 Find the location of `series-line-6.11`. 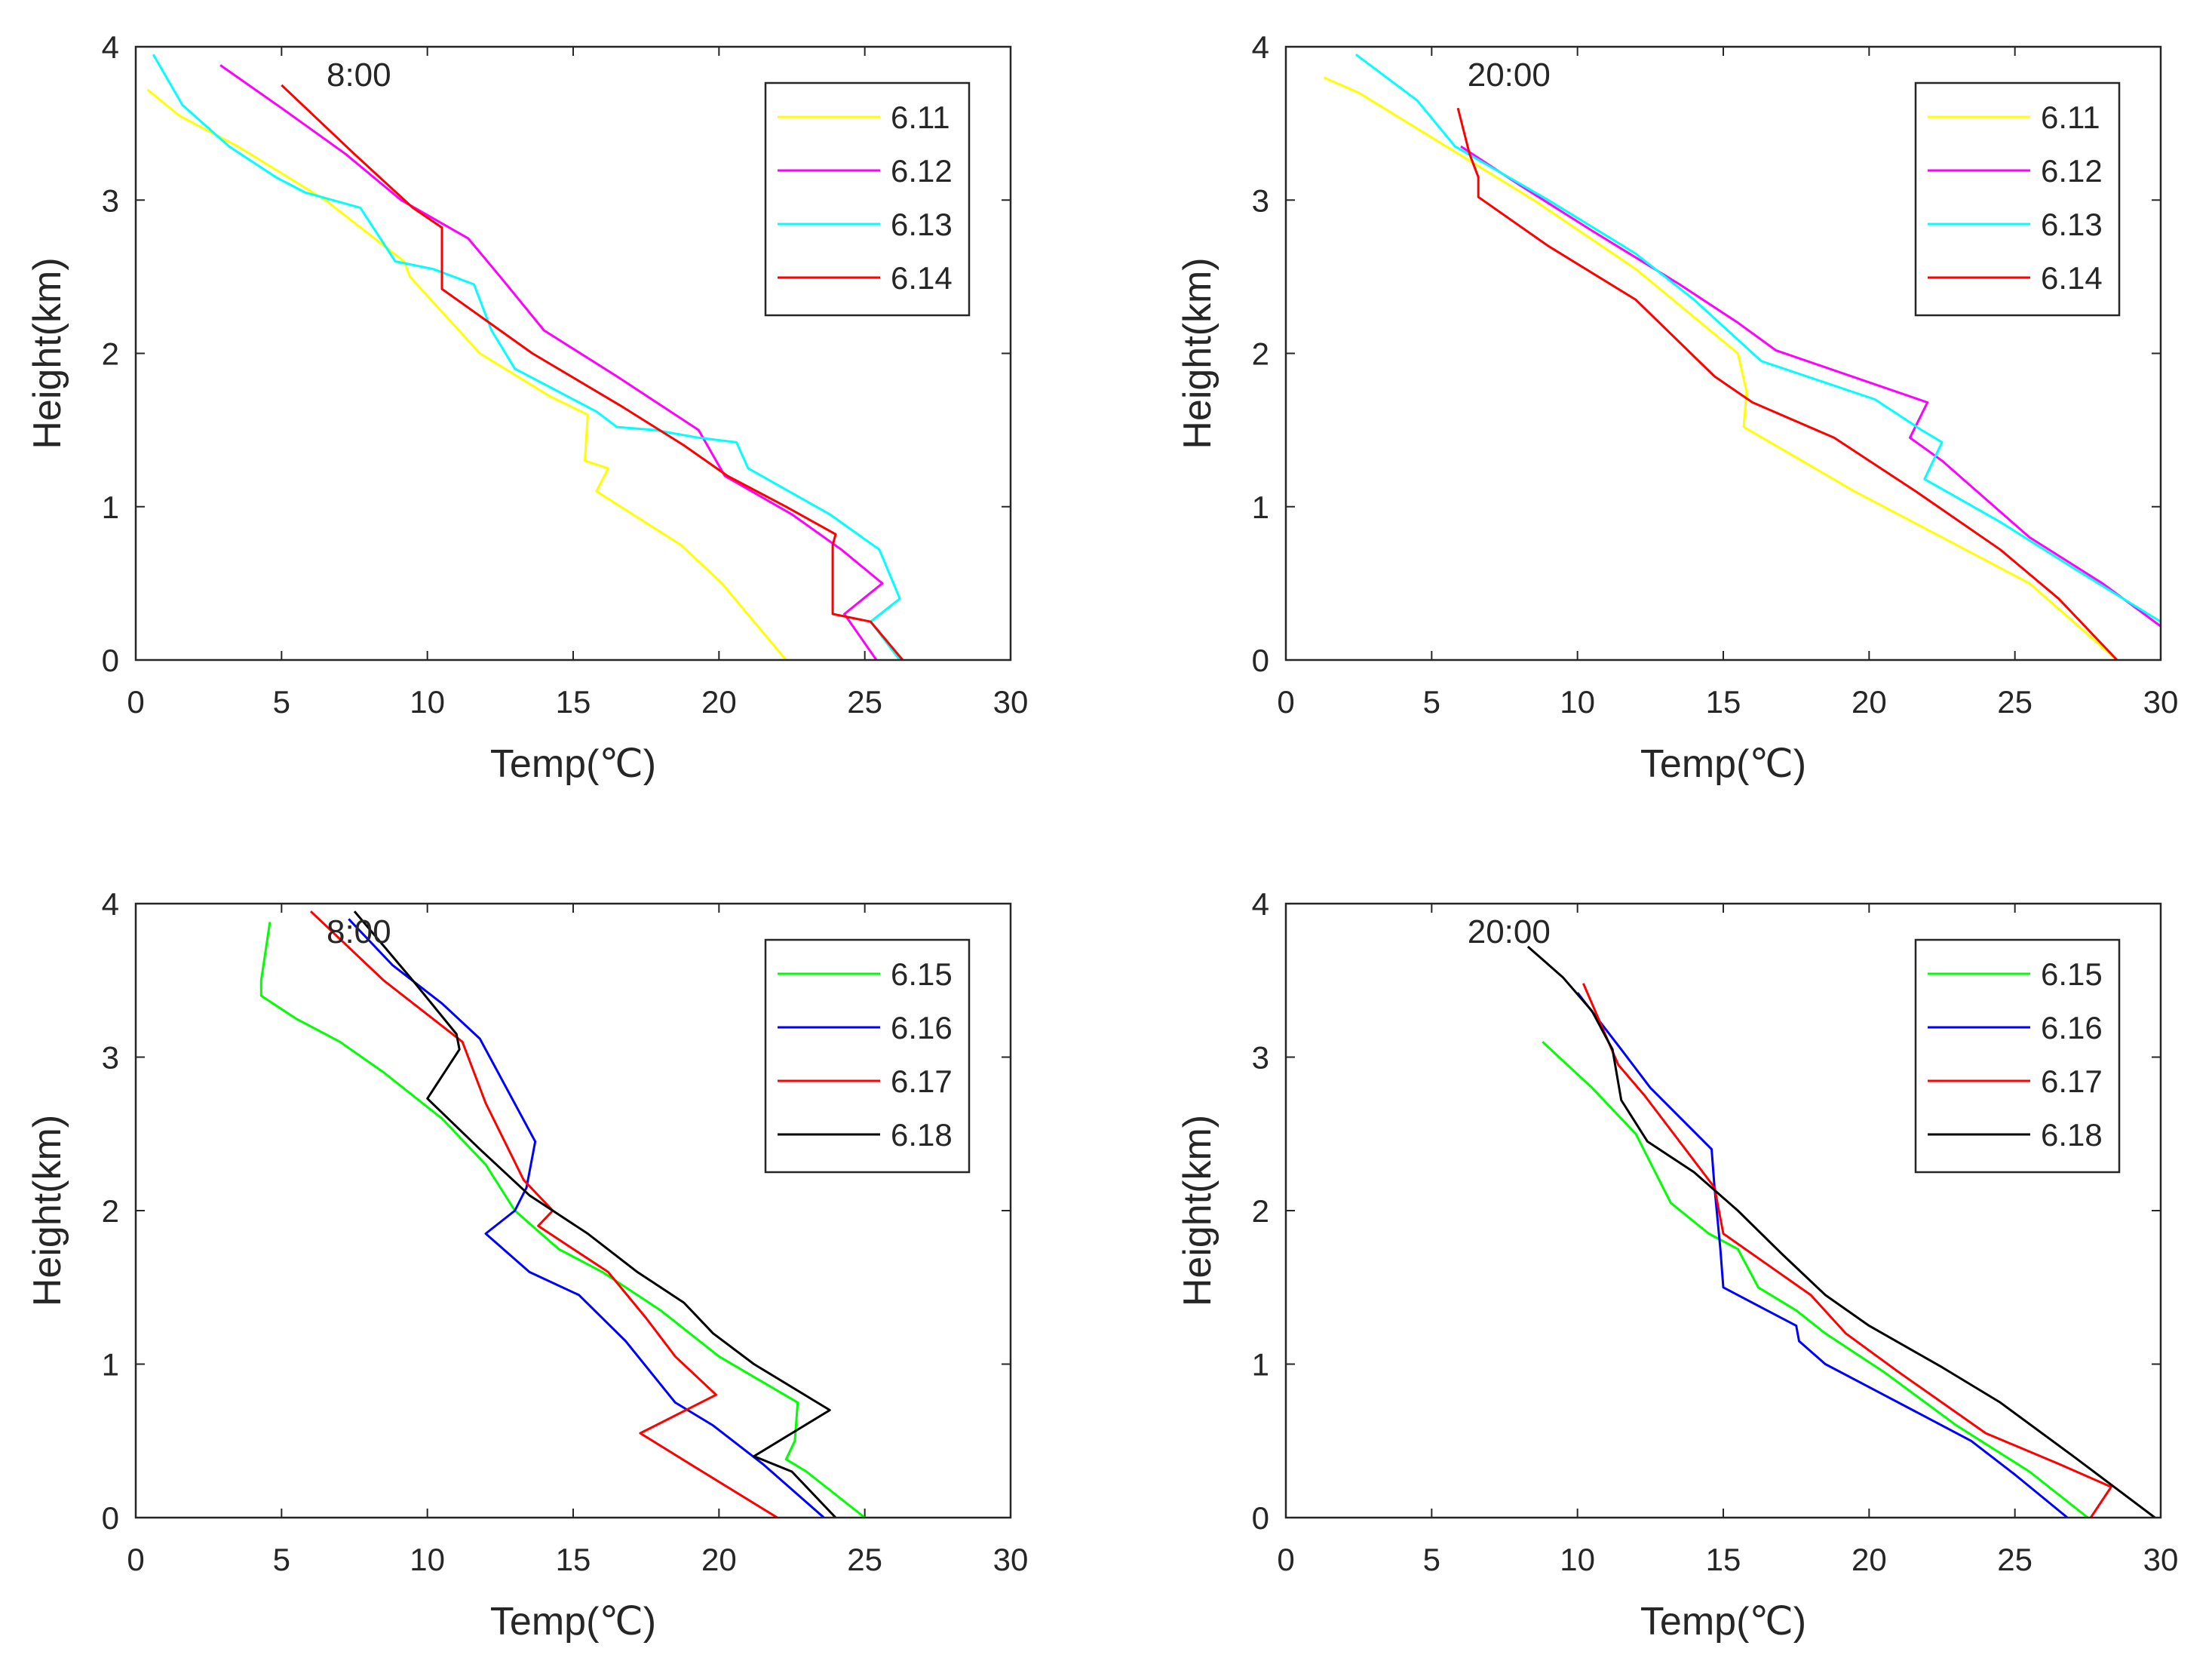

series-line-6.11 is located at coordinates (1721, 368).